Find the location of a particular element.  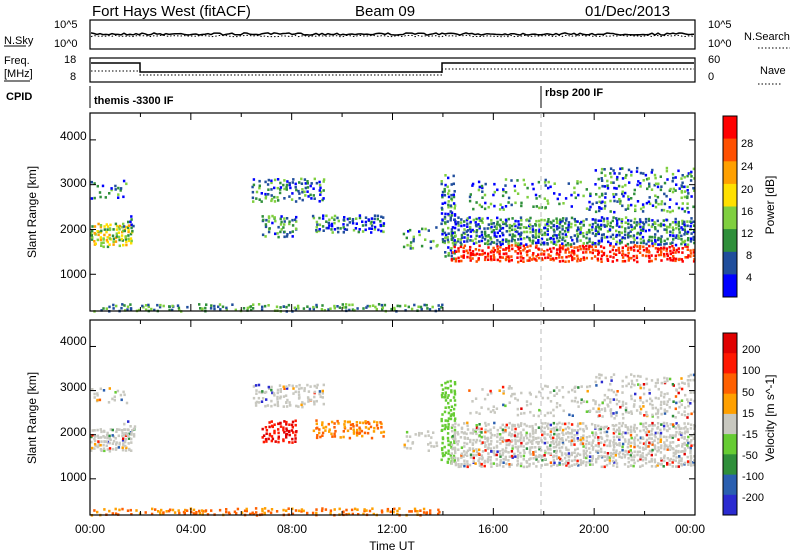

nsearch-label: N.Search is located at coordinates (767, 37).